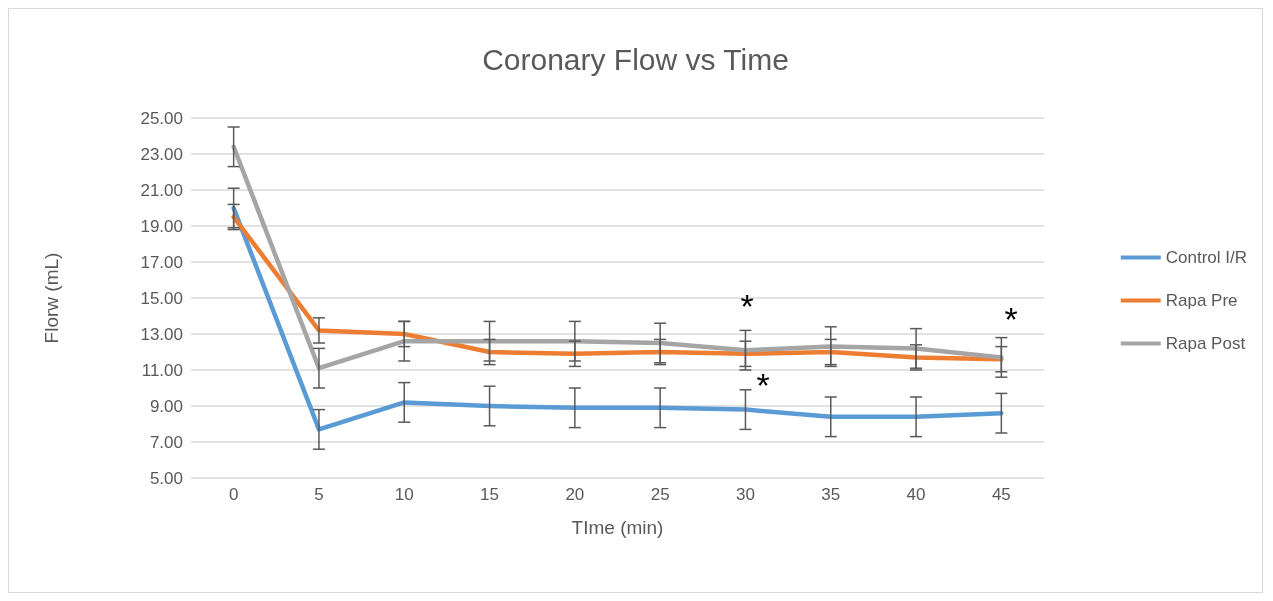  Describe the element at coordinates (319, 494) in the screenshot. I see `x-tick-label: 5` at that location.